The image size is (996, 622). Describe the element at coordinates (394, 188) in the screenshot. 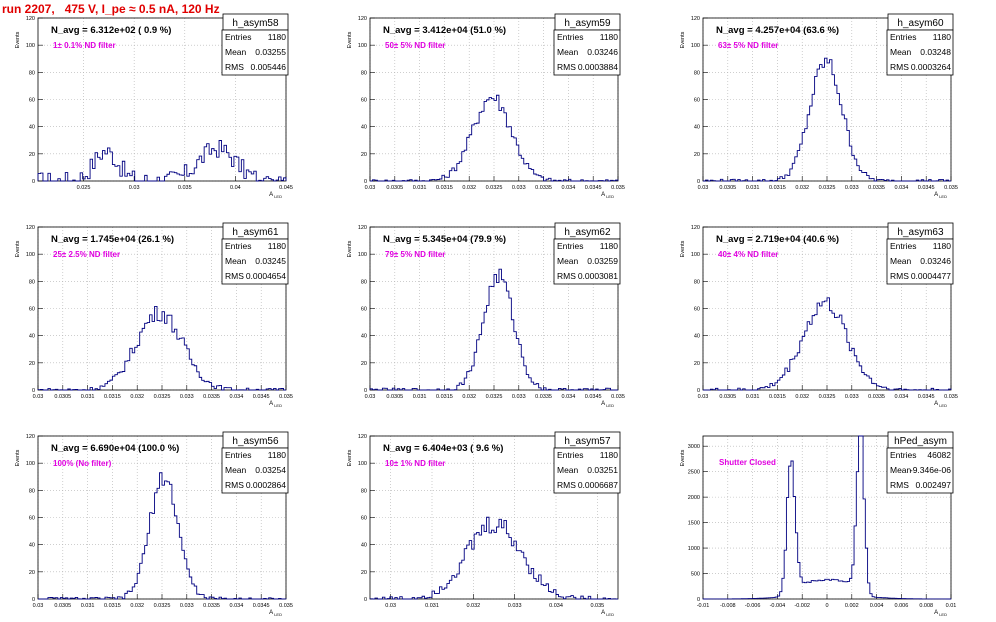

I see `x-tick-label: 0.0305` at that location.